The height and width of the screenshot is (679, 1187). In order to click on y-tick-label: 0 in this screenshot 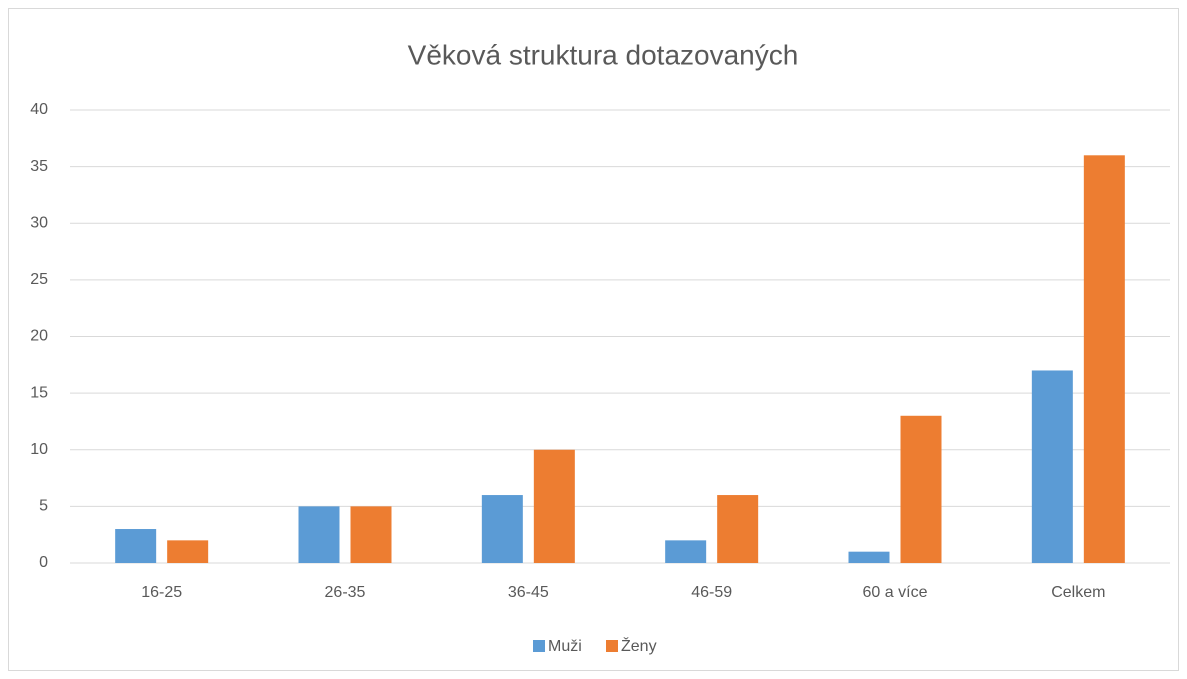, I will do `click(43, 562)`.